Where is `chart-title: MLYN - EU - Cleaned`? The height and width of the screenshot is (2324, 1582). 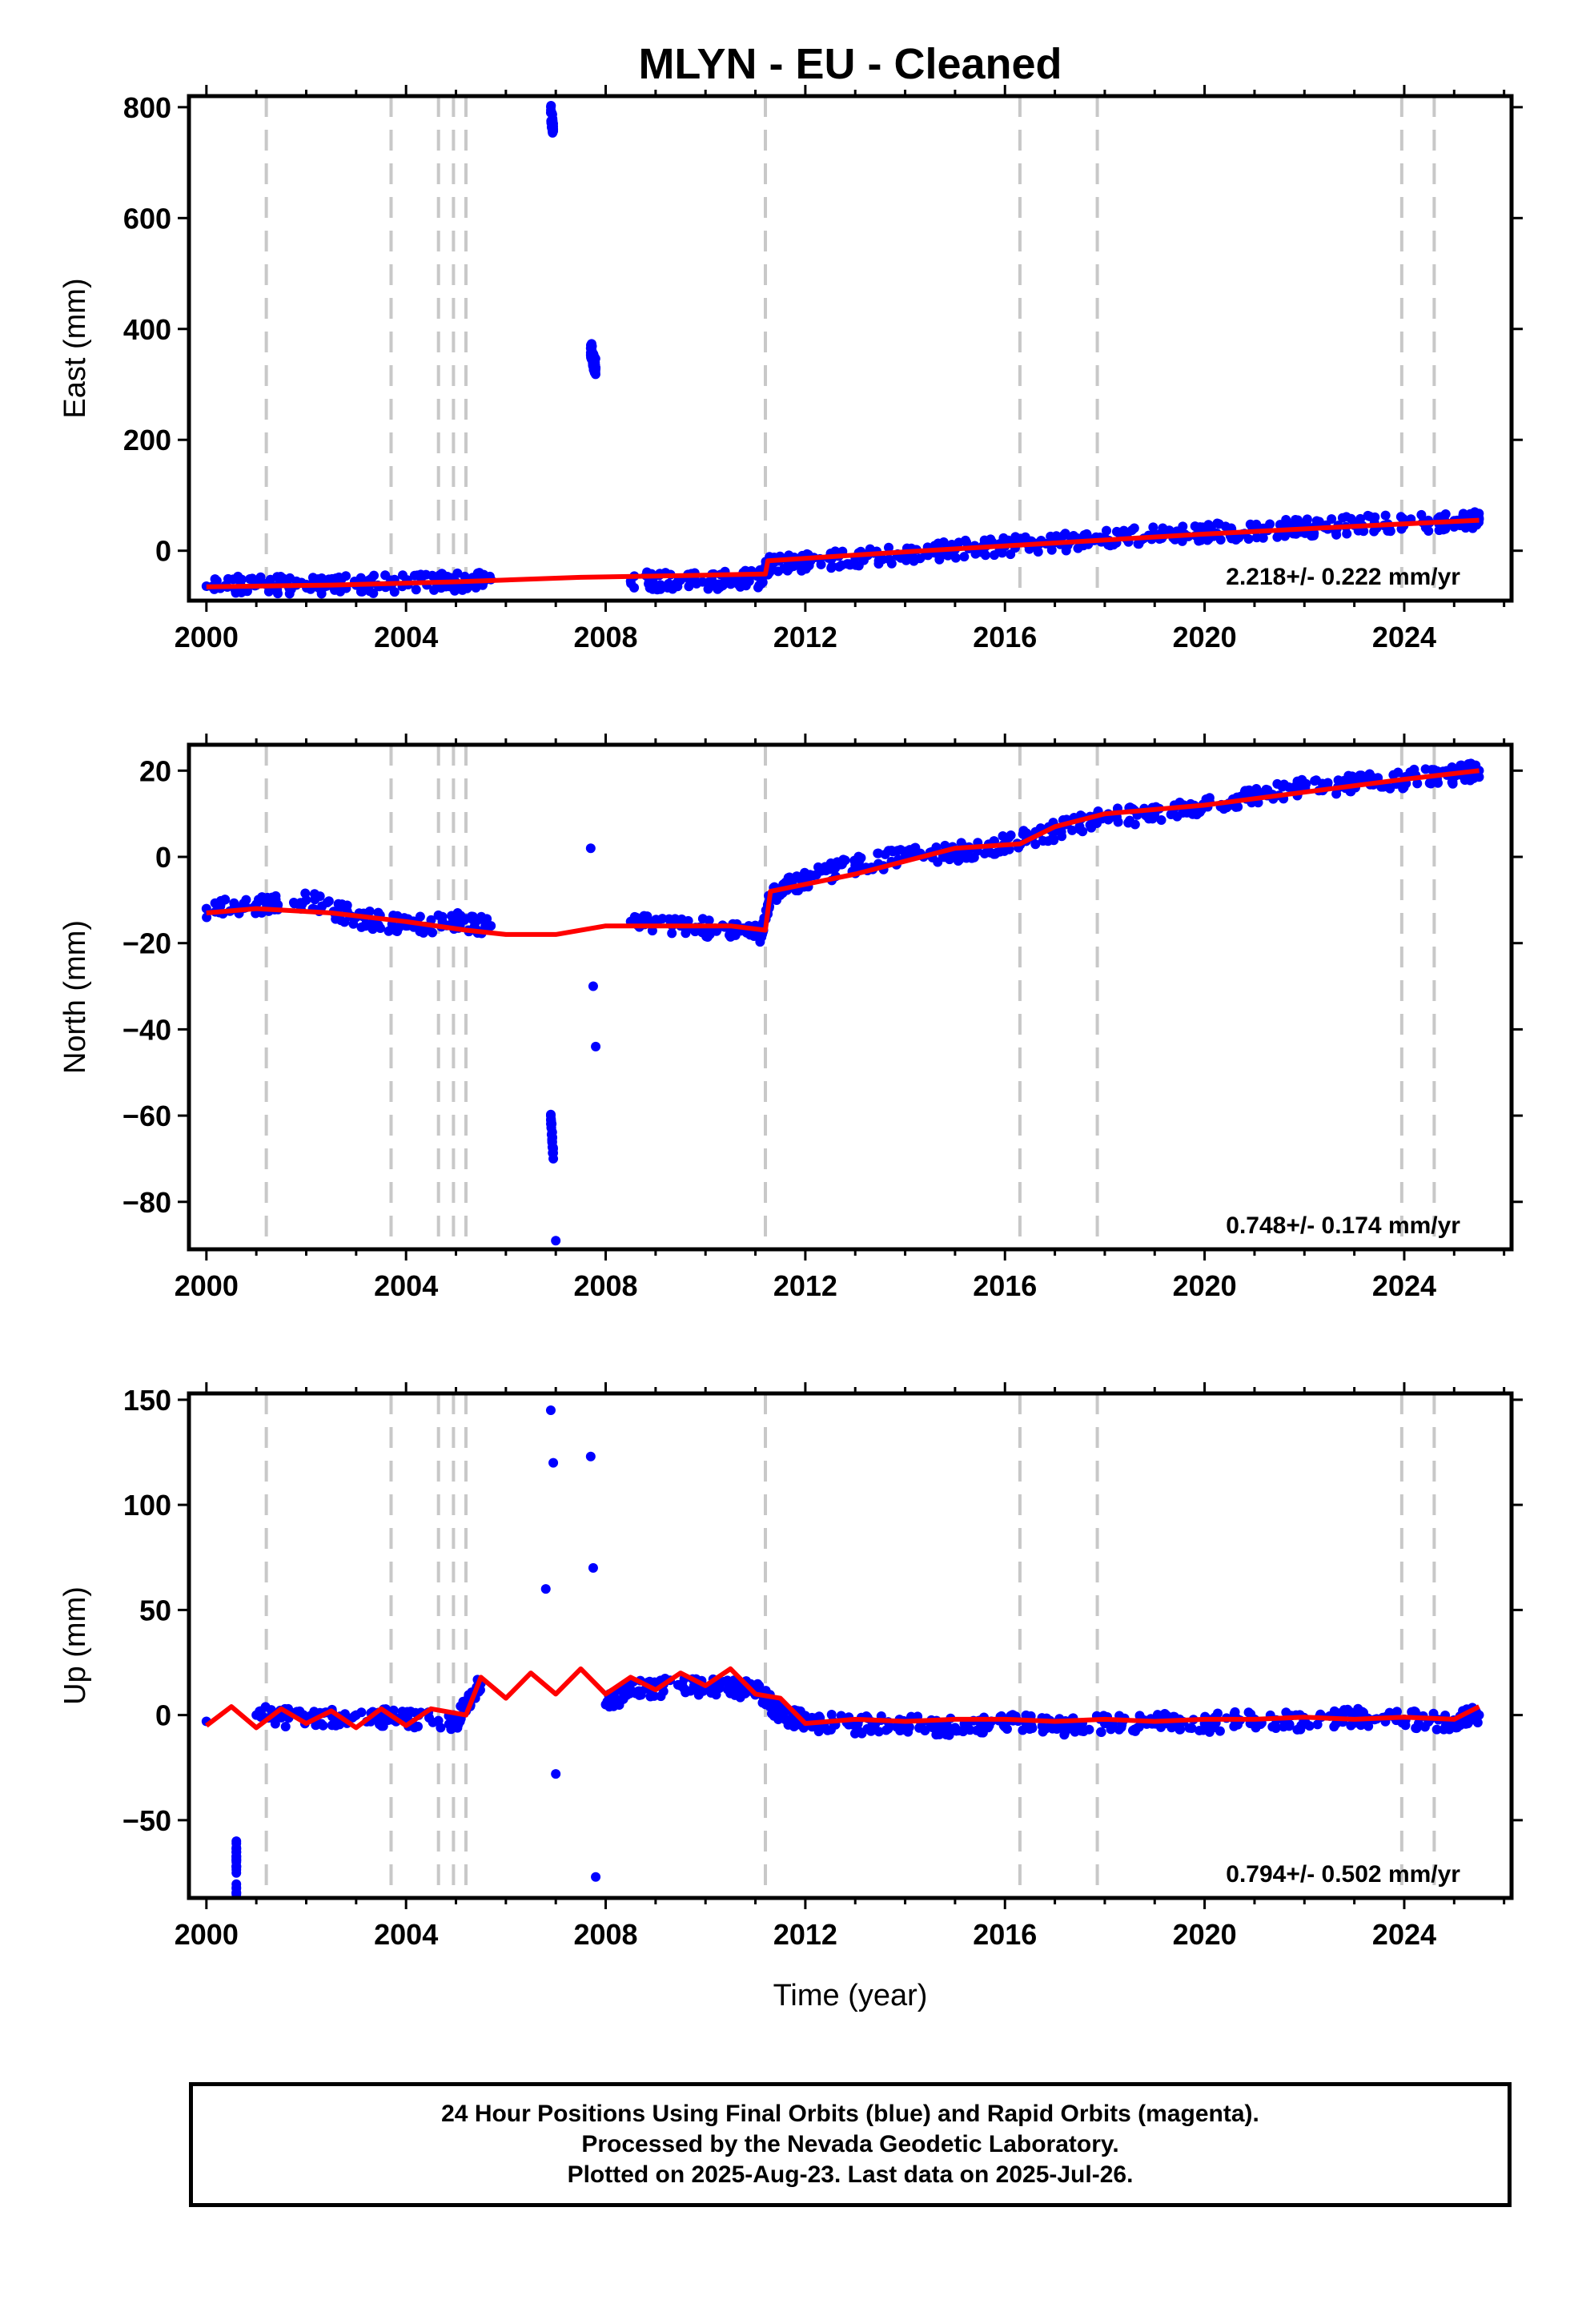 chart-title: MLYN - EU - Cleaned is located at coordinates (850, 64).